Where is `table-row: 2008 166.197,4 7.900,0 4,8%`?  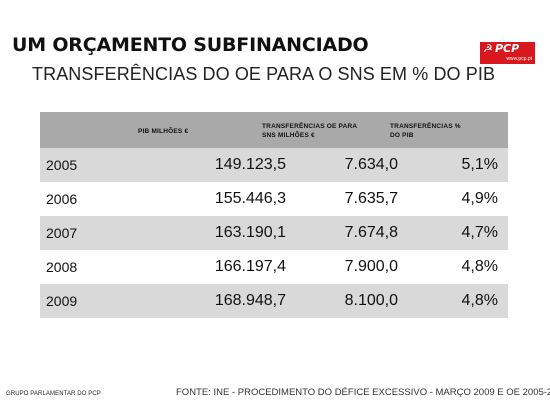 table-row: 2008 166.197,4 7.900,0 4,8% is located at coordinates (274, 267).